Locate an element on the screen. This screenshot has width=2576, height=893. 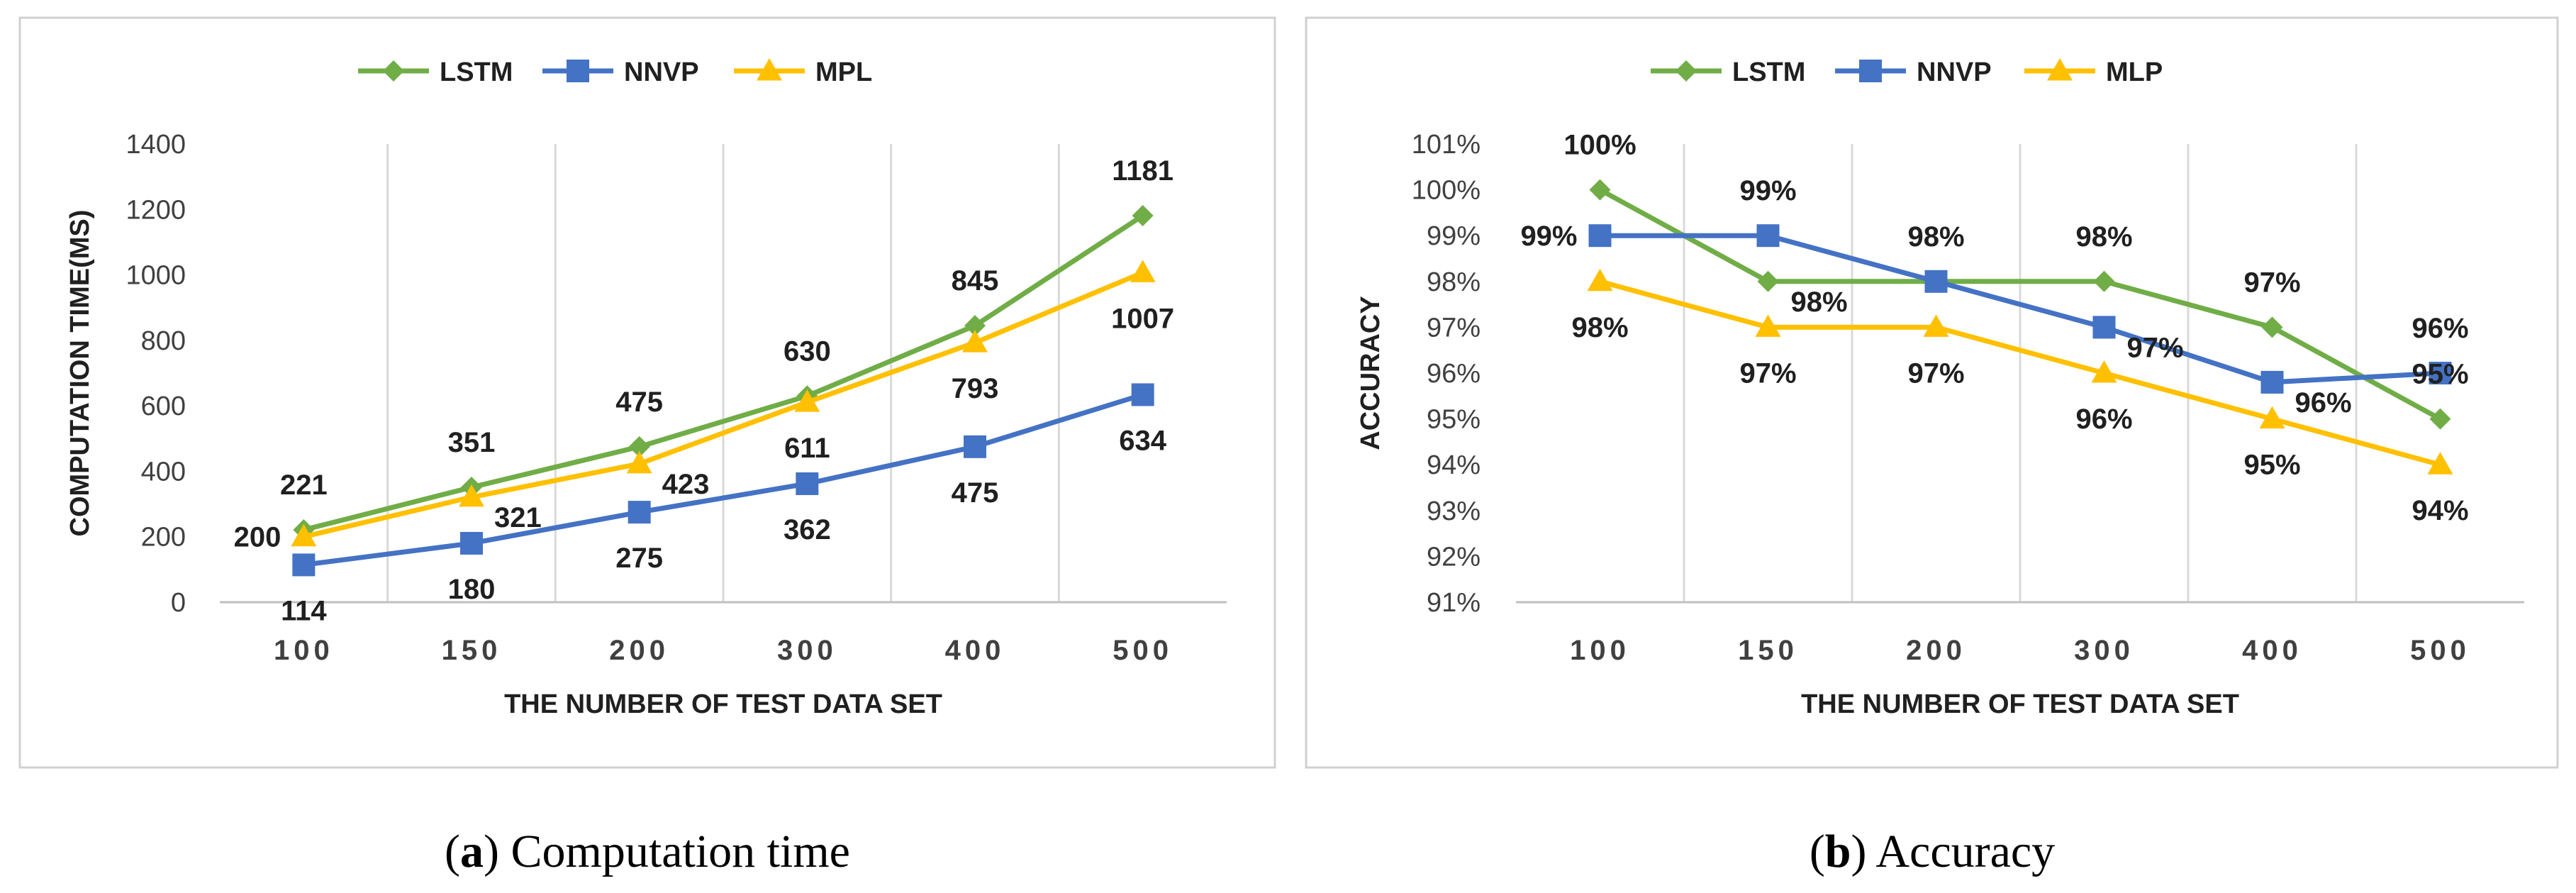
y-tick-label: 101% is located at coordinates (1446, 145).